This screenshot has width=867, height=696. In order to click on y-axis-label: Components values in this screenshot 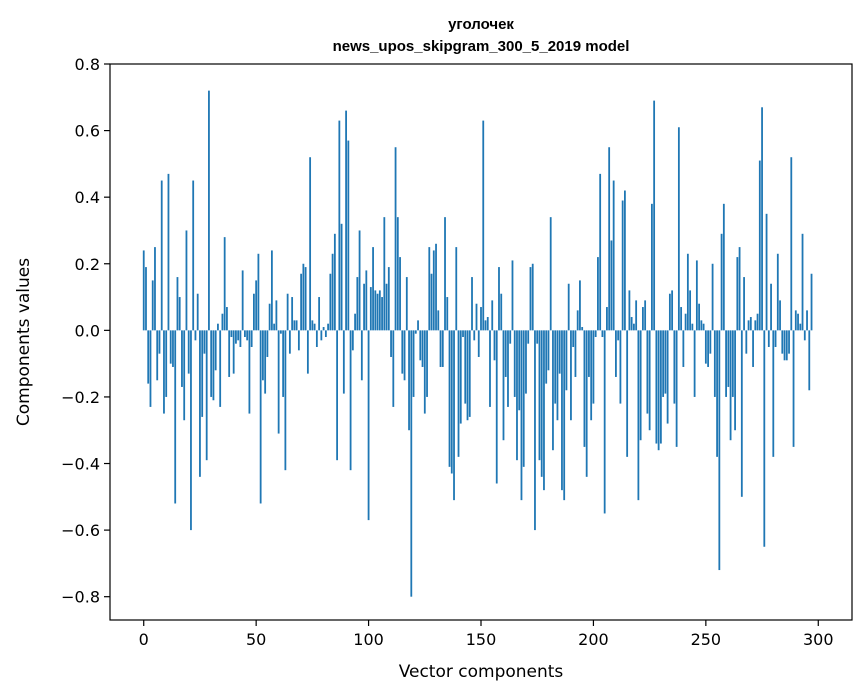, I will do `click(24, 342)`.